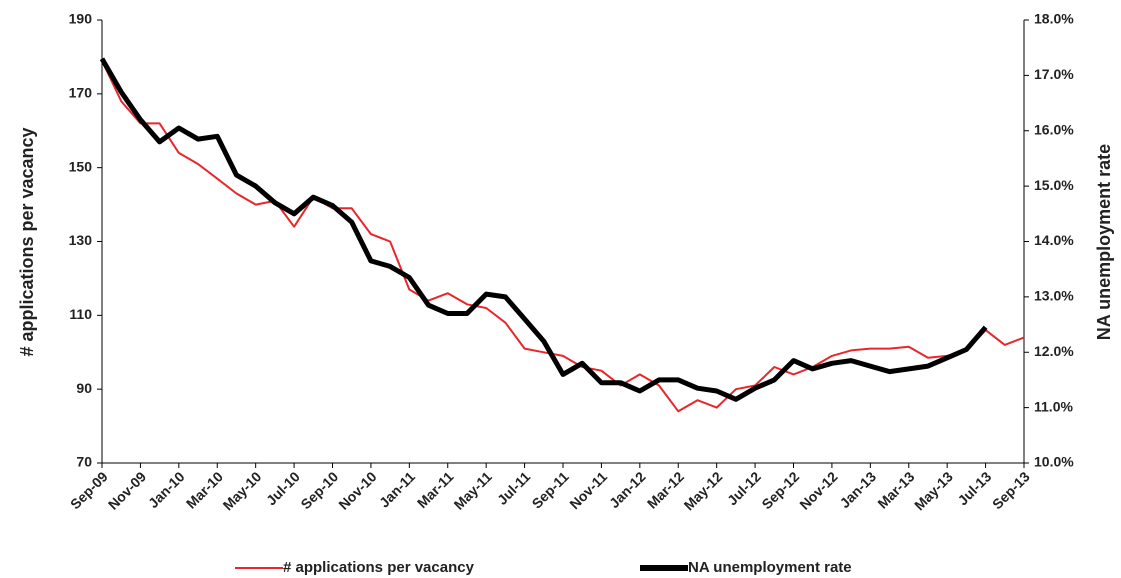  Describe the element at coordinates (1054, 240) in the screenshot. I see `y2-tick-label: 14.0%` at that location.